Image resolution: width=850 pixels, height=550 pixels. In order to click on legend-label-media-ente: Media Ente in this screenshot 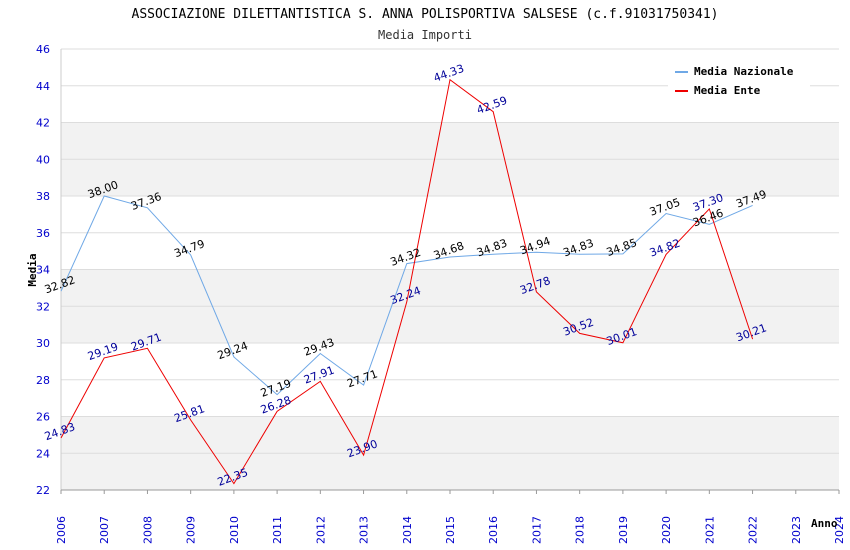, I will do `click(727, 90)`.